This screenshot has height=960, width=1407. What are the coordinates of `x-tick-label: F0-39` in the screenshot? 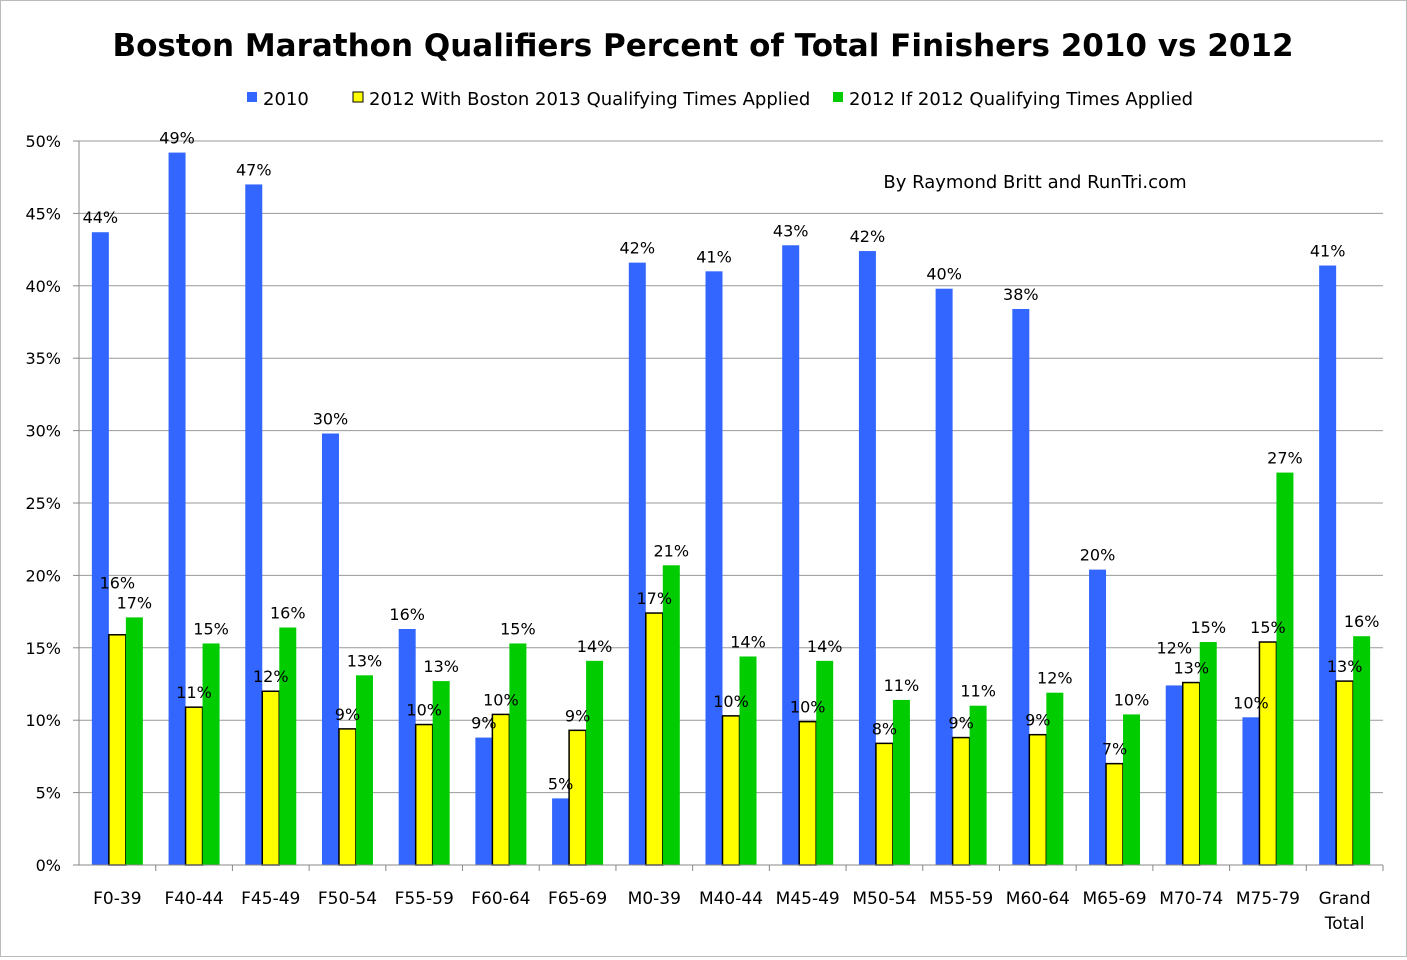 It's located at (117, 899).